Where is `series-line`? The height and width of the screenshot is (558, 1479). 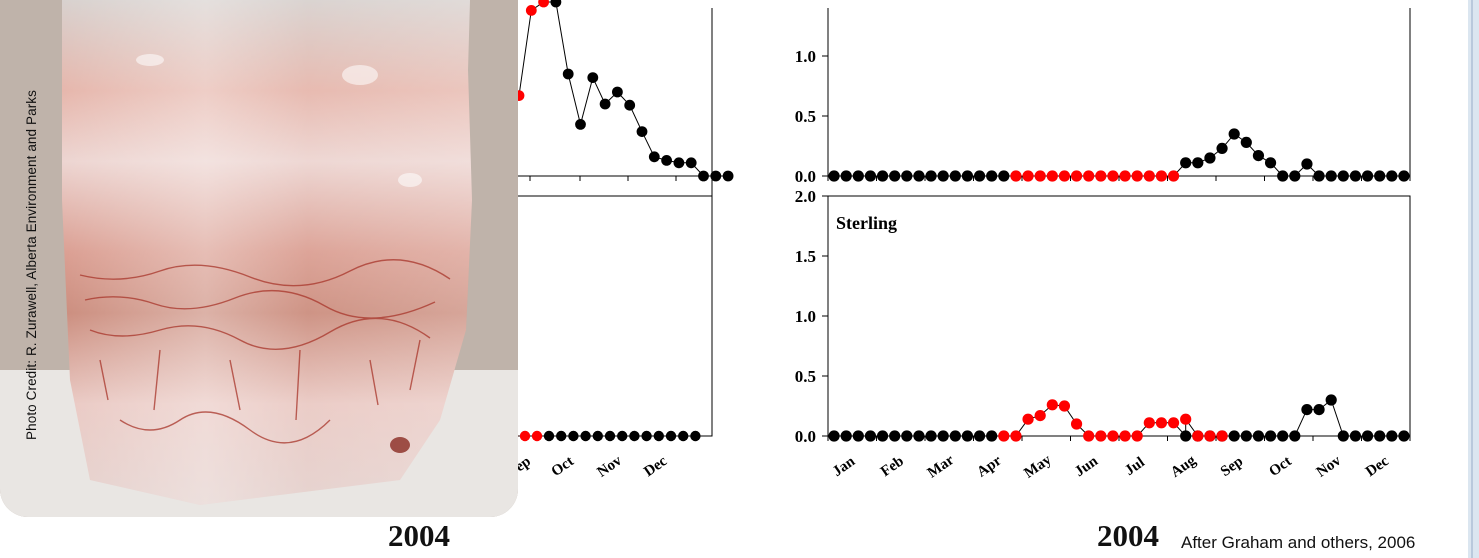 series-line is located at coordinates (1119, 155).